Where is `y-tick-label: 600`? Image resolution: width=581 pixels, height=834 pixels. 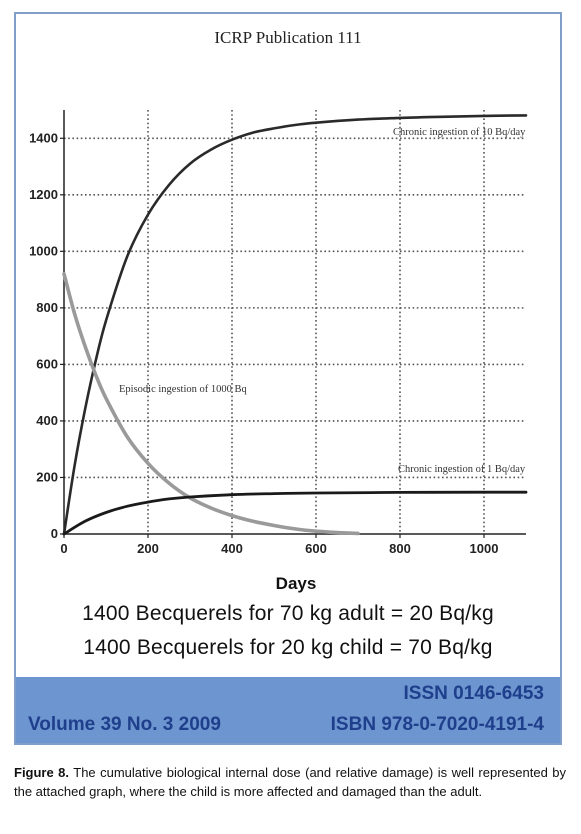
y-tick-label: 600 is located at coordinates (47, 363).